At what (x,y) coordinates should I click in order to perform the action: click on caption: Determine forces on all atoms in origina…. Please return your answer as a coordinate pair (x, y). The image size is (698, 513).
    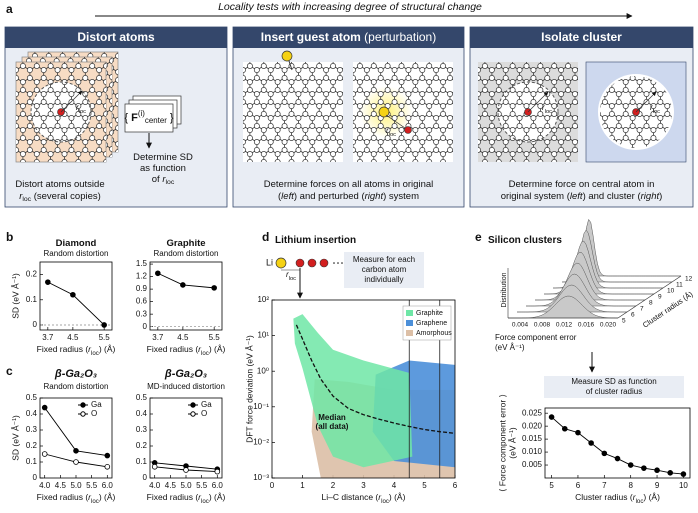
    Looking at the image, I should click on (349, 184).